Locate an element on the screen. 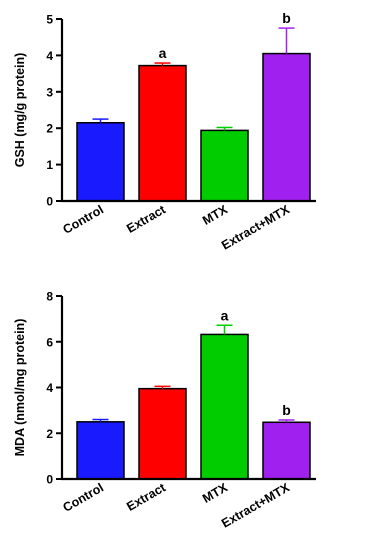 This screenshot has width=366, height=555. mda-bar-extract is located at coordinates (162, 433).